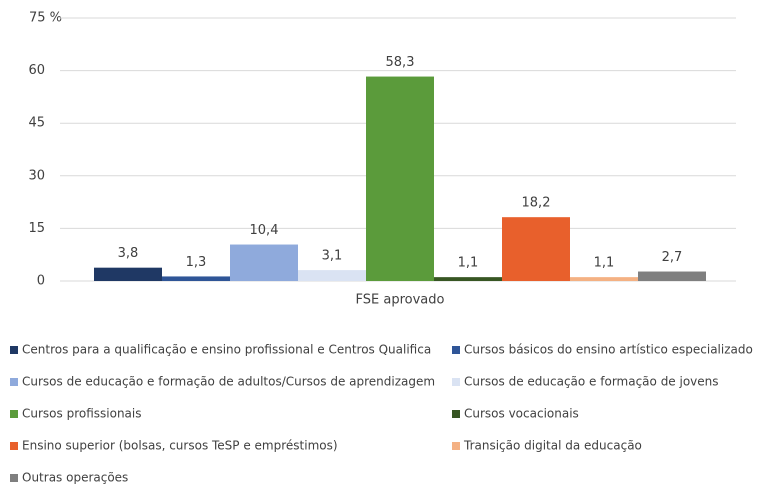 The image size is (760, 491). I want to click on legend-label: Outras operações, so click(75, 478).